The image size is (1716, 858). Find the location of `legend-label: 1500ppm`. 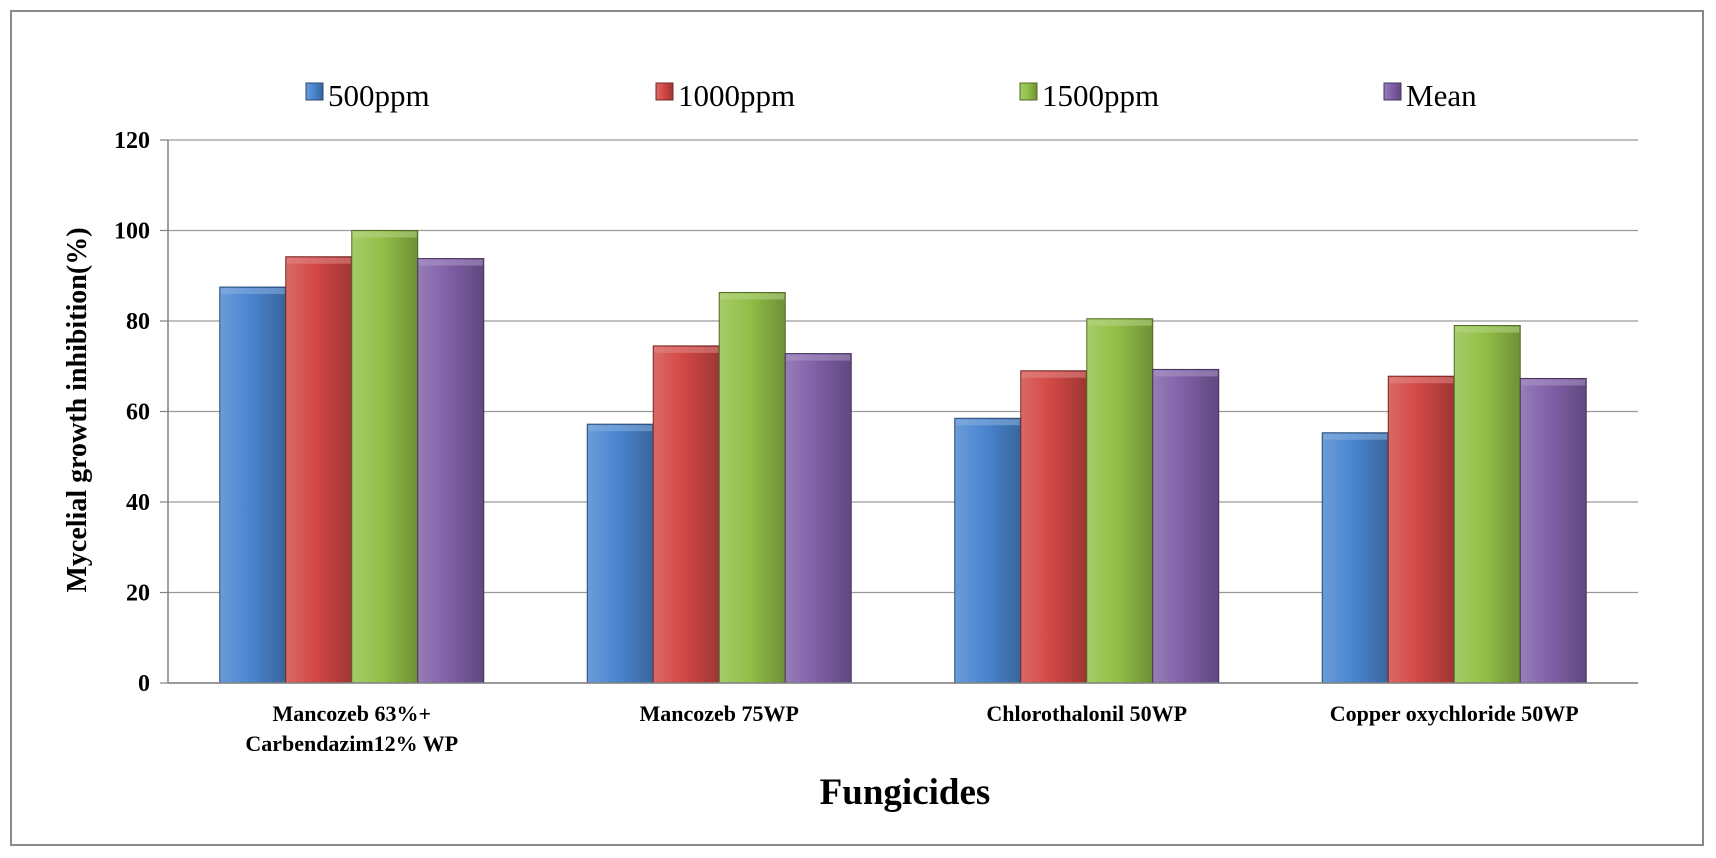

legend-label: 1500ppm is located at coordinates (1100, 95).